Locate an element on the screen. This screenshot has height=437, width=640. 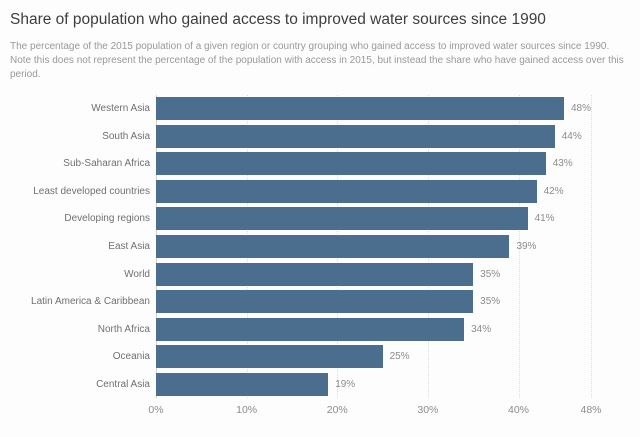
x-axis-tick-label: 30% is located at coordinates (428, 410).